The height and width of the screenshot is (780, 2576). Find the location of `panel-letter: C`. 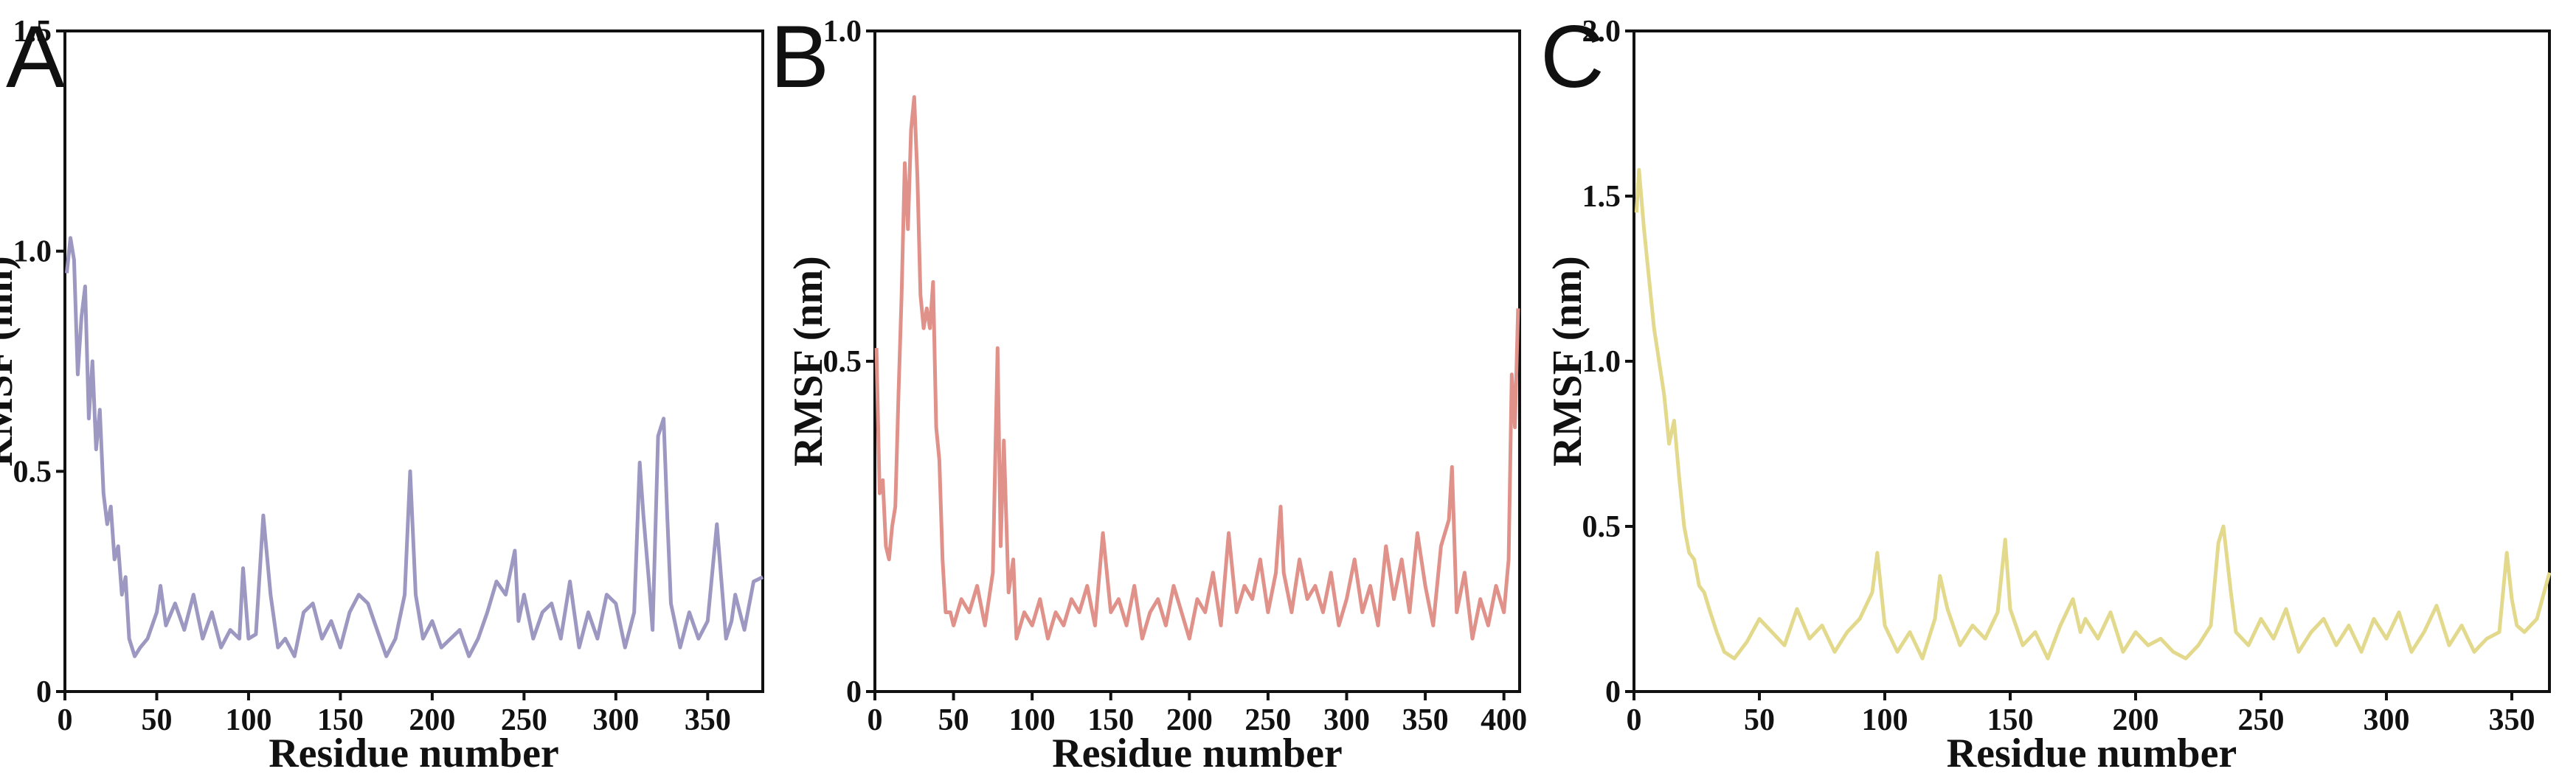

panel-letter: C is located at coordinates (1572, 57).